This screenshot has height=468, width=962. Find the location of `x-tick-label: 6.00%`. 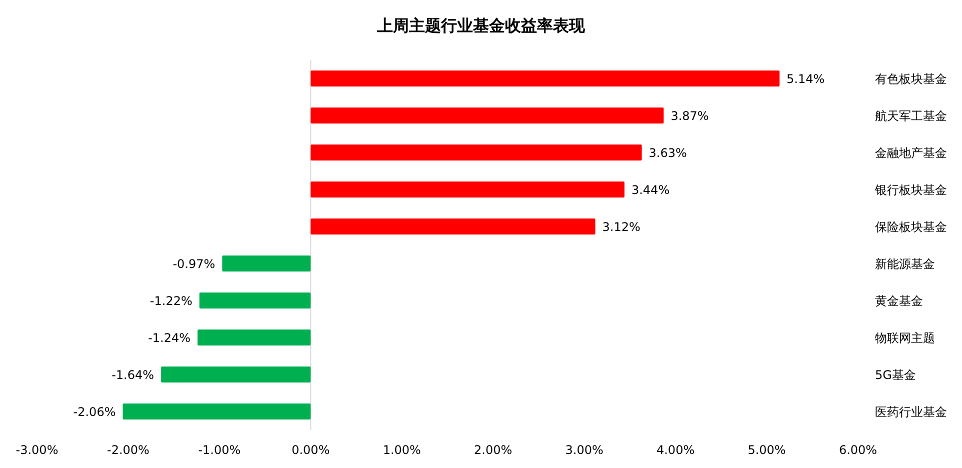

x-tick-label: 6.00% is located at coordinates (858, 450).